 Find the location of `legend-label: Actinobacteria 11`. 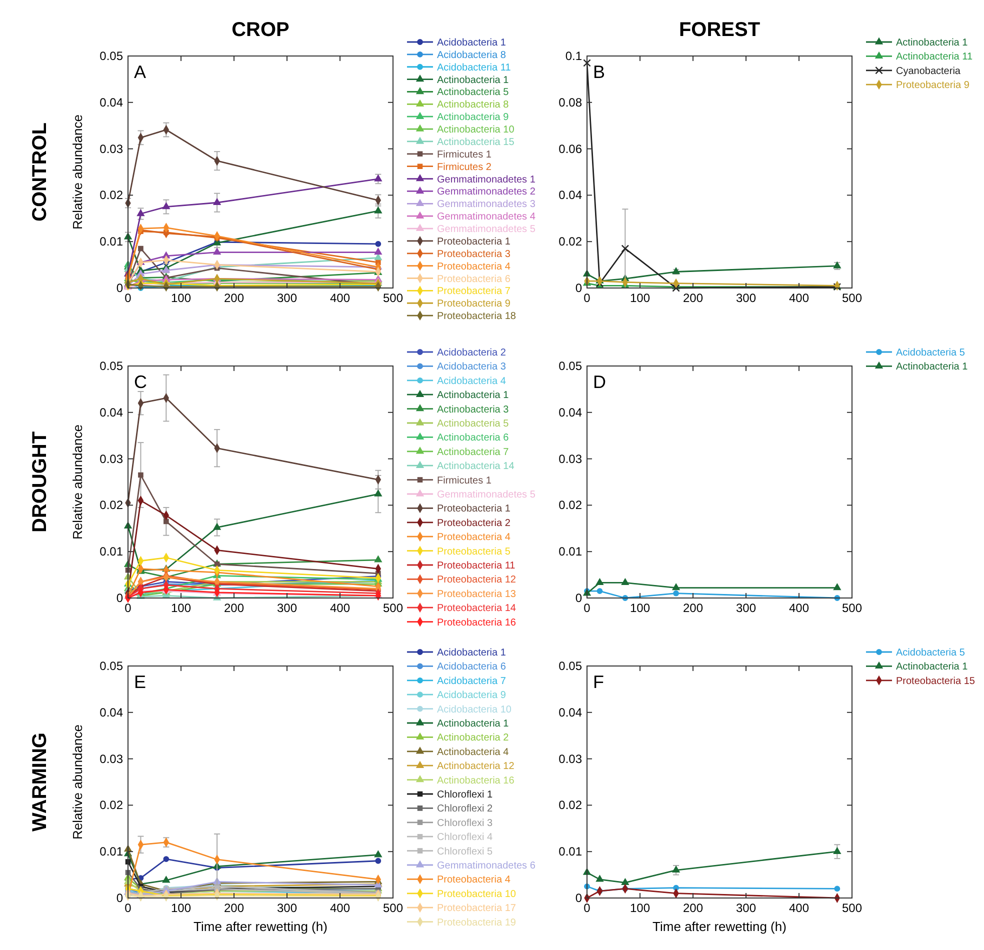

legend-label: Actinobacteria 11 is located at coordinates (934, 57).